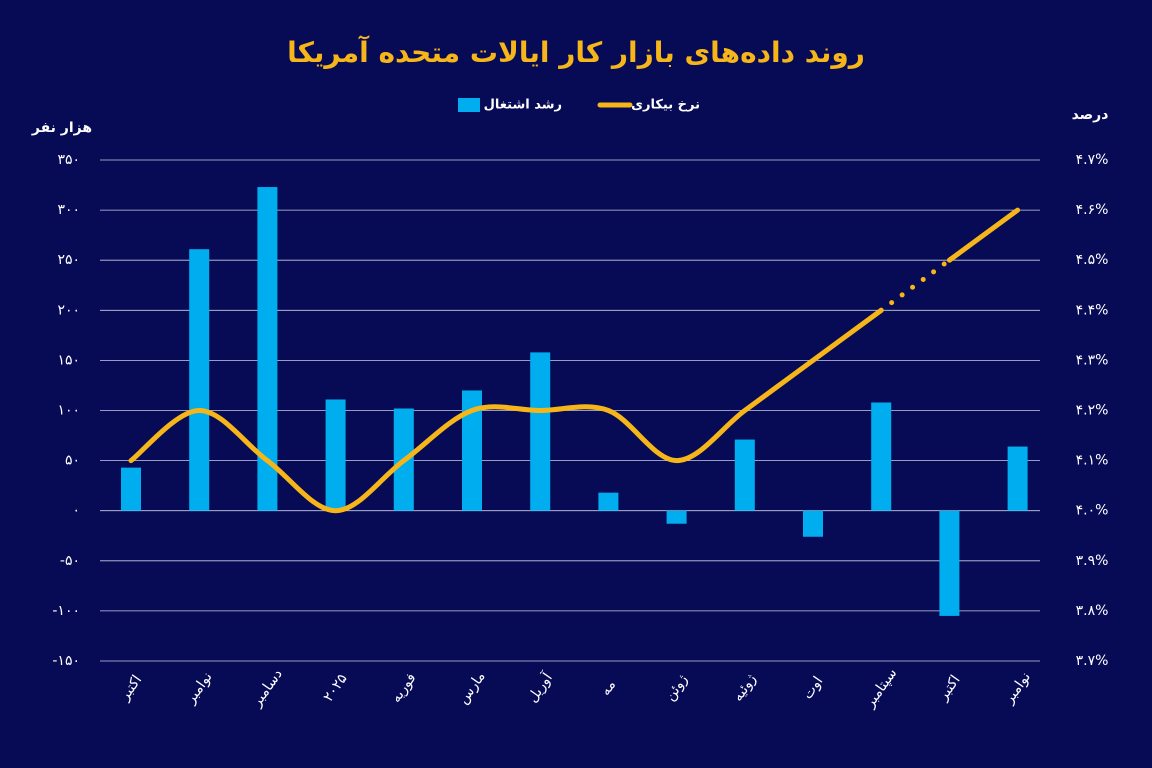  I want to click on y-axis-label: هزار نفر, so click(61, 128).